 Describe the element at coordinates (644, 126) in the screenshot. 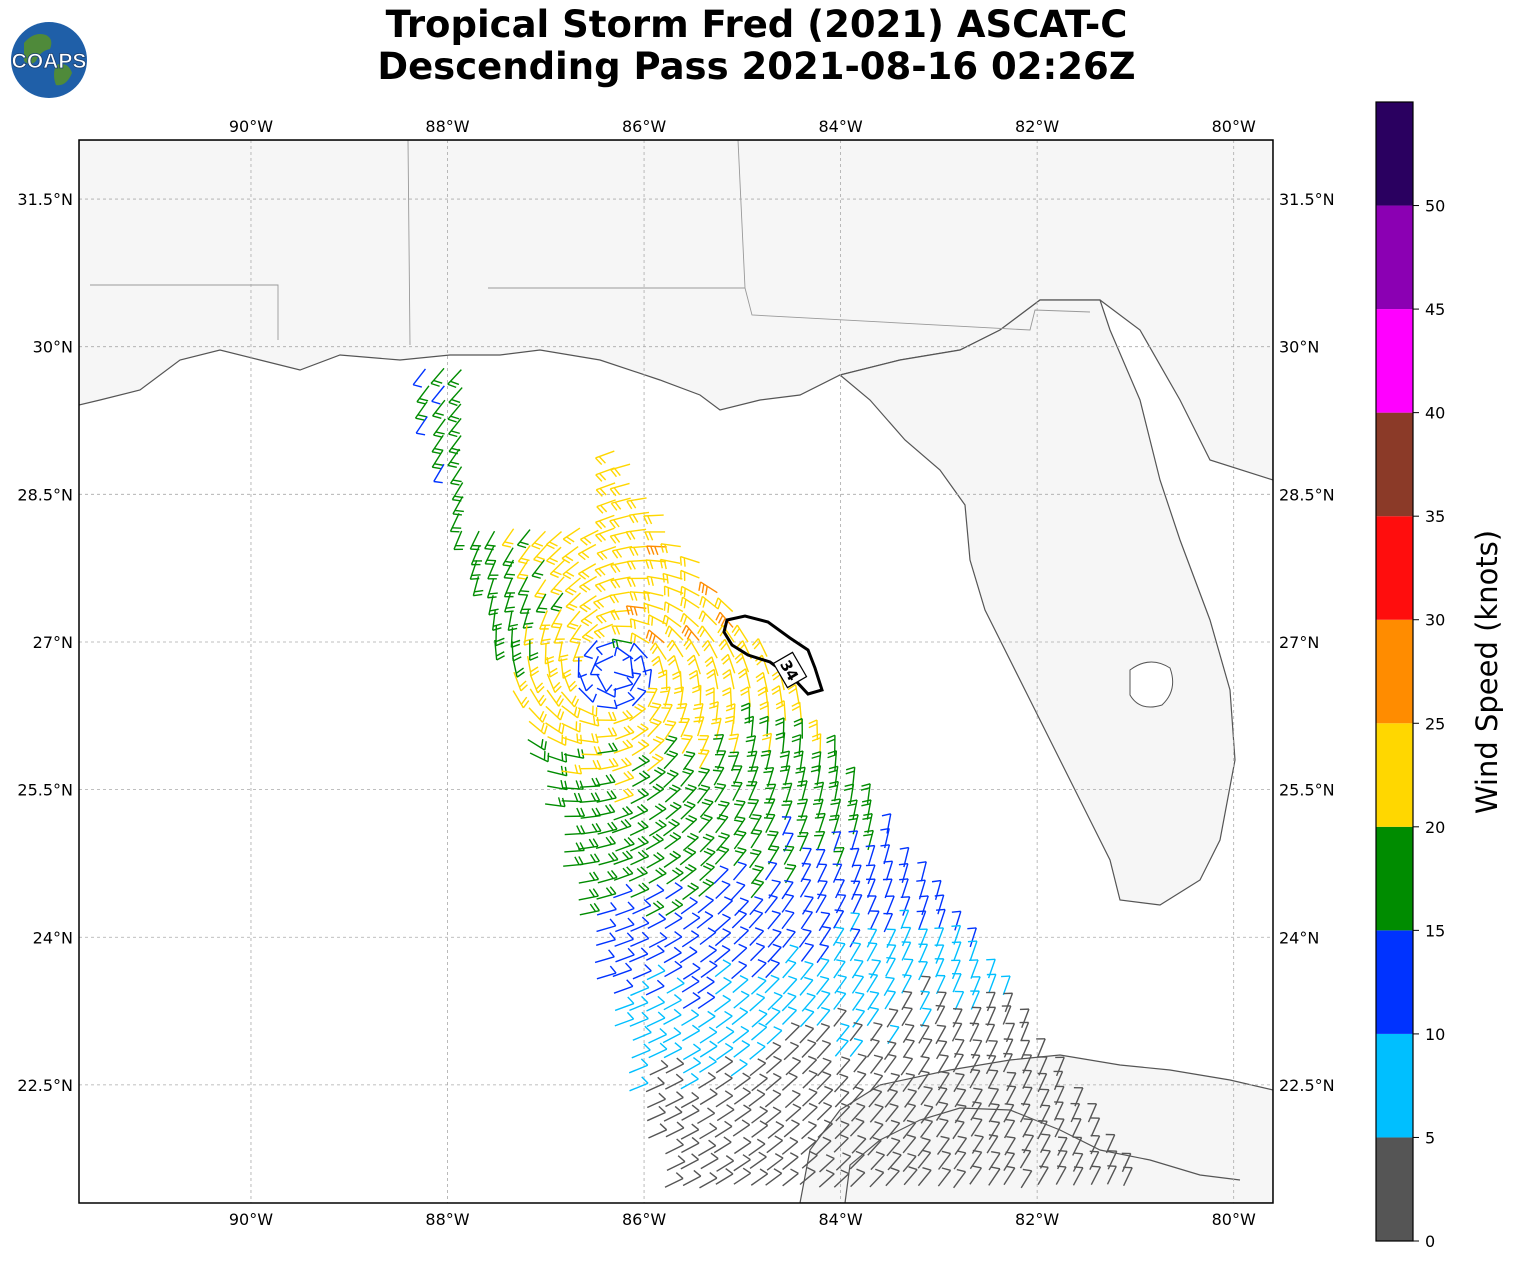

I see `lon-tick-label: 86°W` at that location.